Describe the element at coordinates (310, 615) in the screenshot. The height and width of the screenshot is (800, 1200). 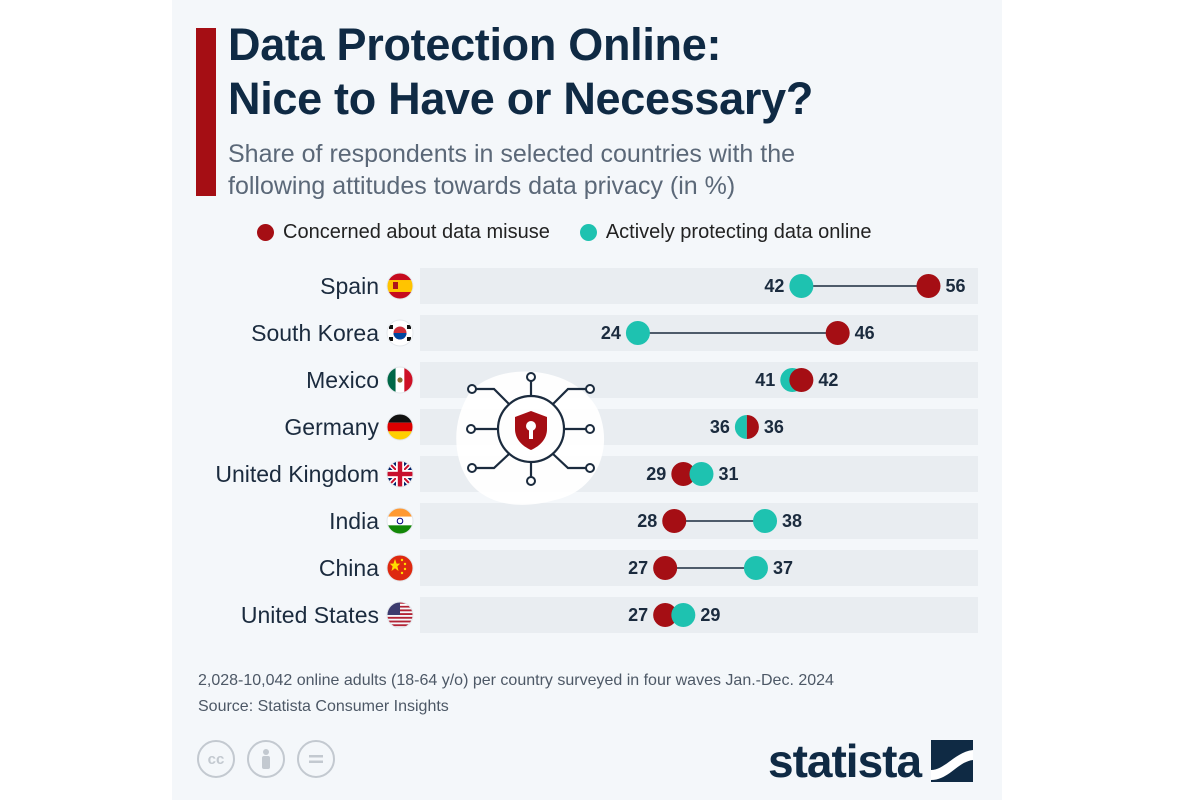
I see `country-label-united-states: United States` at that location.